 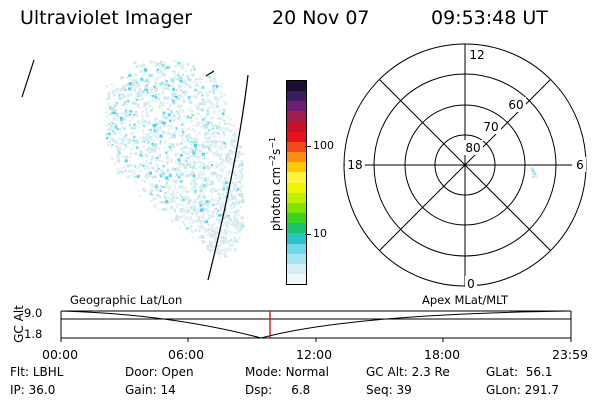 I want to click on param-gain: Gain: 14, so click(x=150, y=390).